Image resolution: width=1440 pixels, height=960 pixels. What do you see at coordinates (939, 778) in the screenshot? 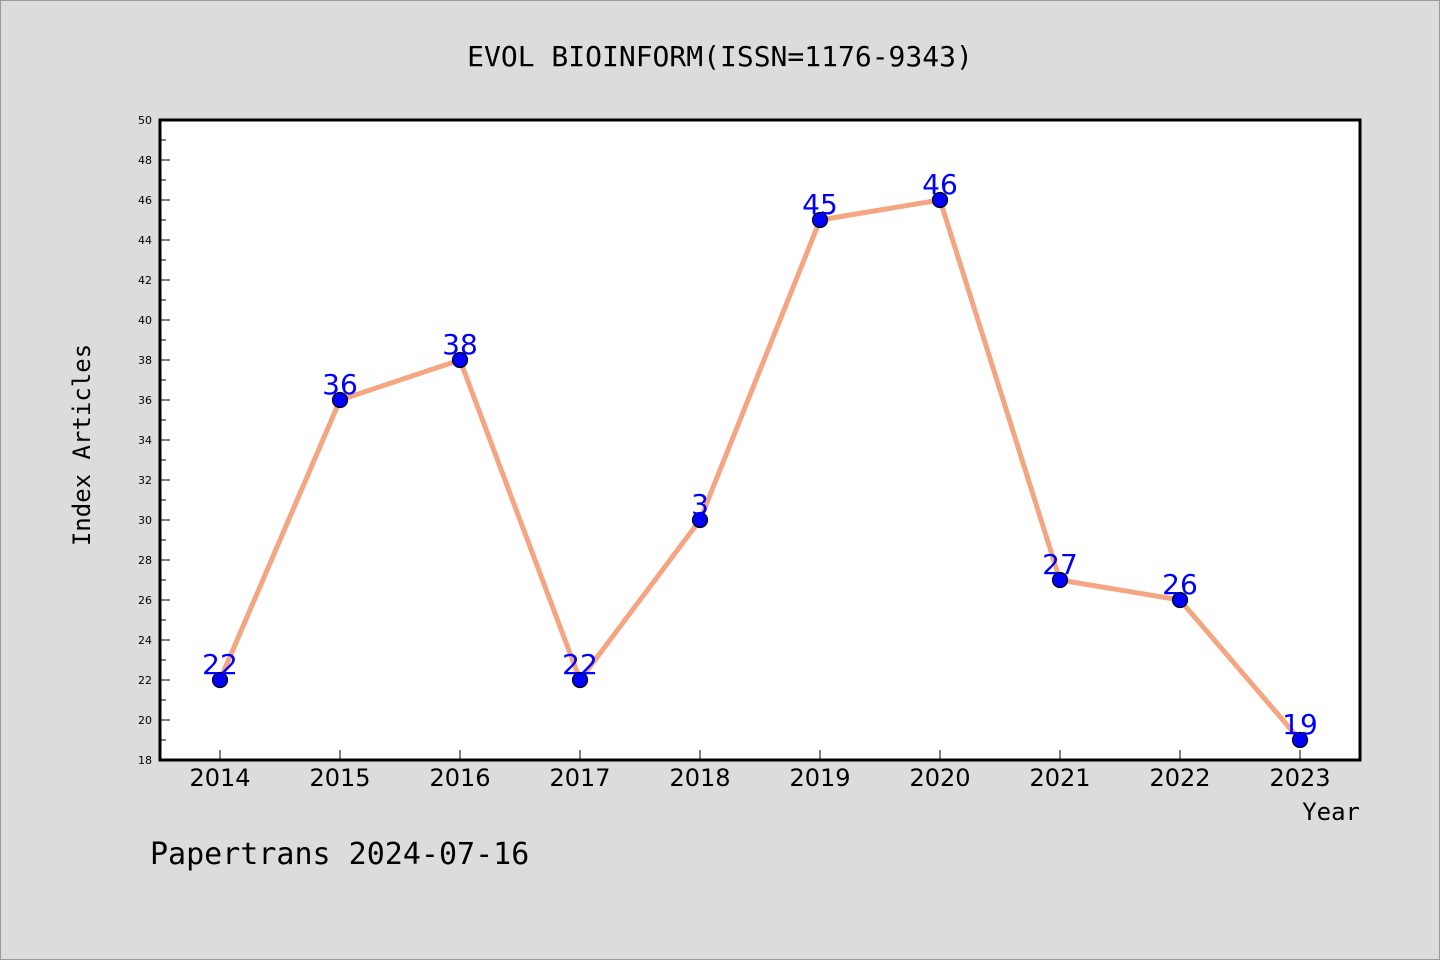
I see `x-tick-label: 2020` at bounding box center [939, 778].